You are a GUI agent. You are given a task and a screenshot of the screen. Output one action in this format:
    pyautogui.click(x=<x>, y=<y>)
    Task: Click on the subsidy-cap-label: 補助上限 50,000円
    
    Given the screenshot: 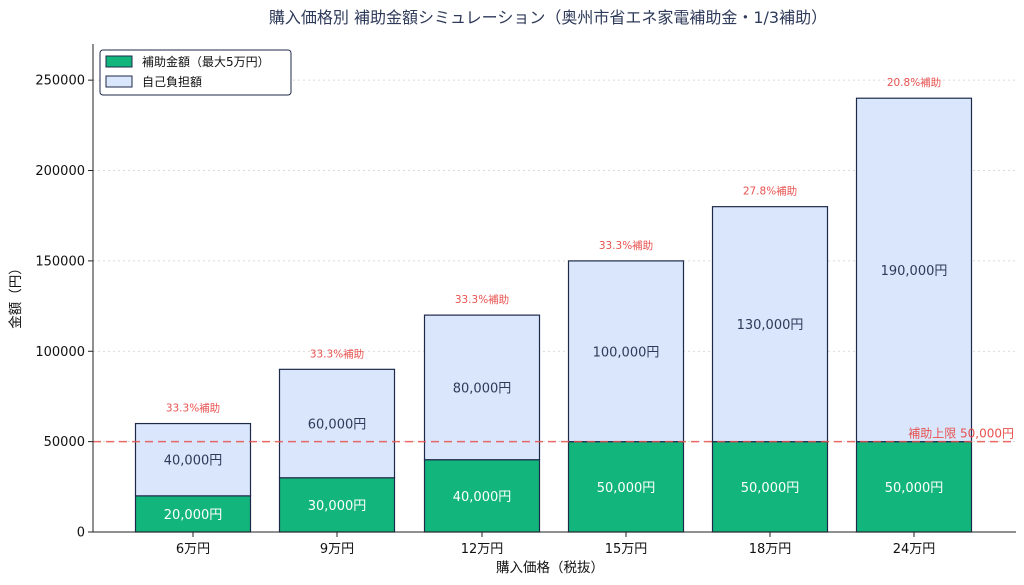 What is the action you would take?
    pyautogui.click(x=961, y=434)
    